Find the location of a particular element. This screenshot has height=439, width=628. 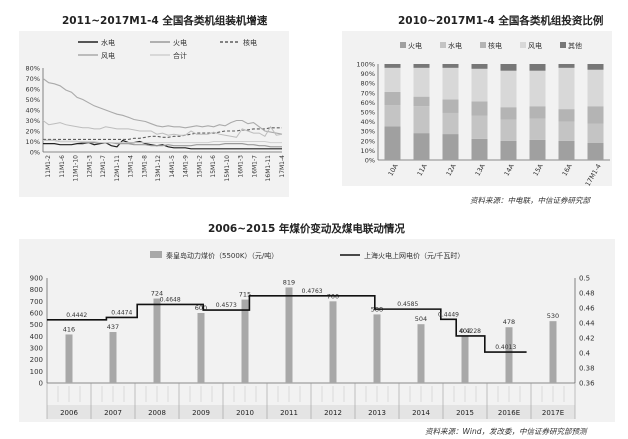

bottom-year-label: 2006 is located at coordinates (69, 413).